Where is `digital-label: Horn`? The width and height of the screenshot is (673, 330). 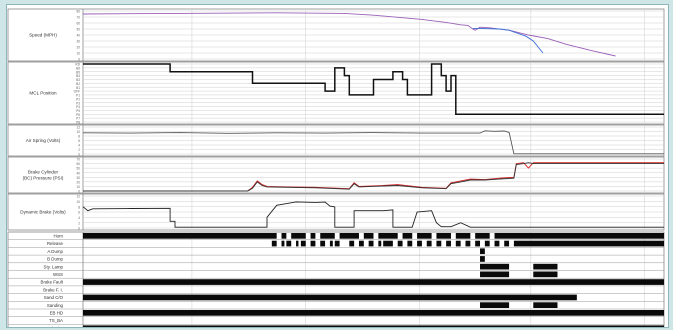
digital-label: Horn is located at coordinates (58, 235).